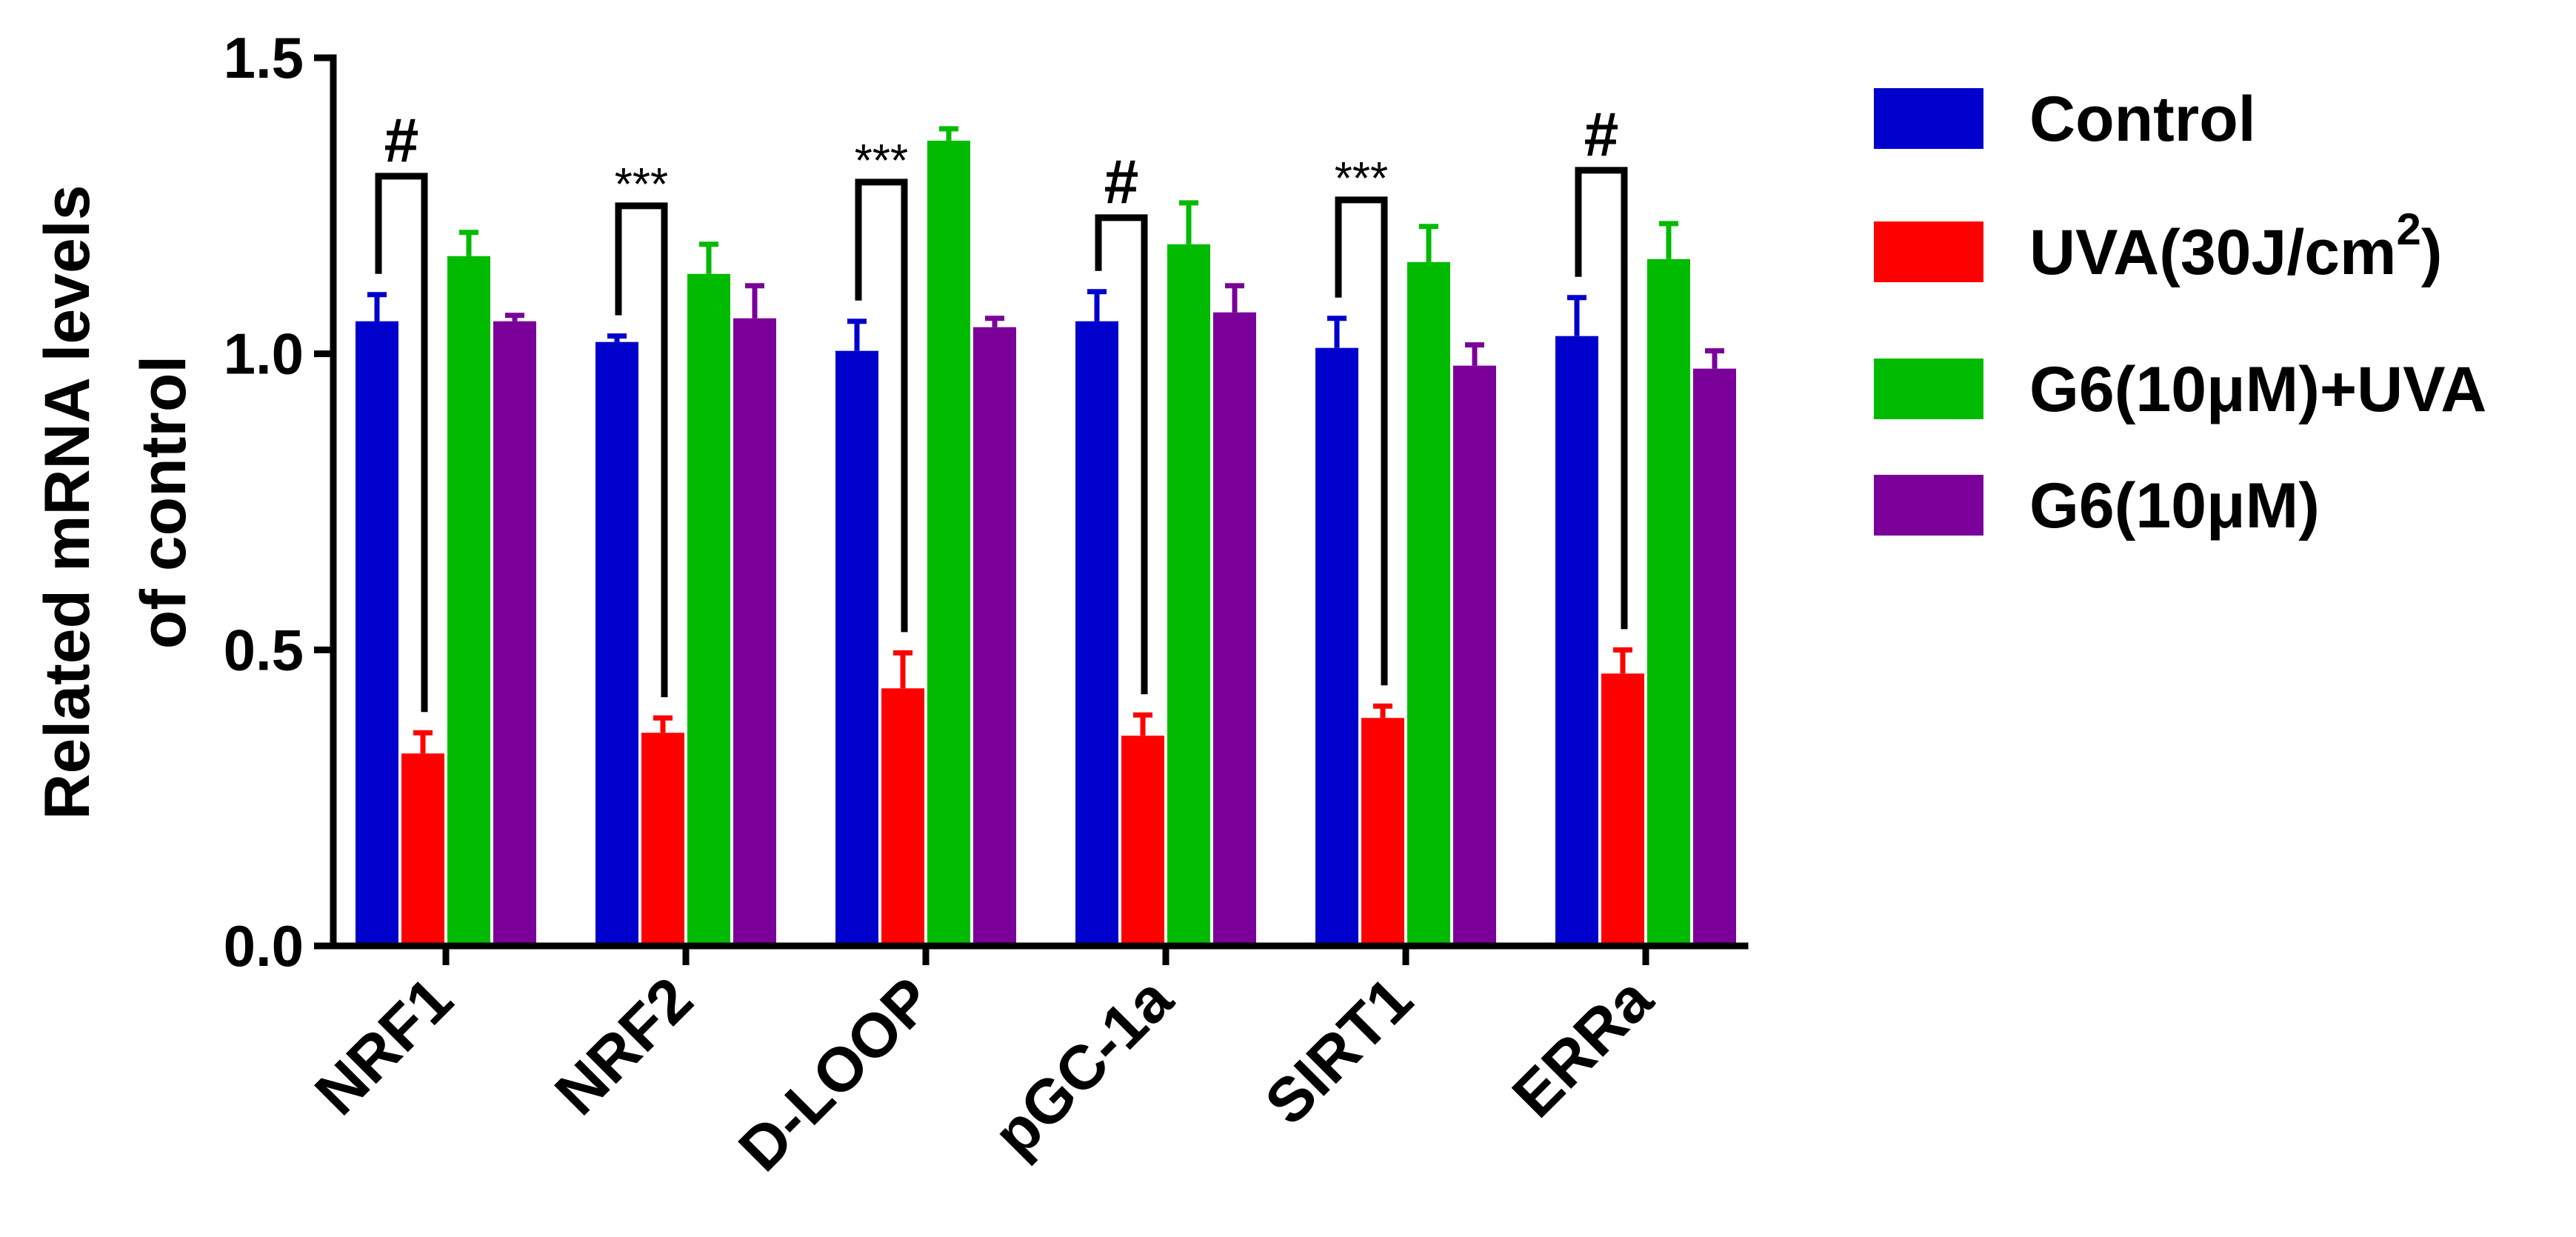 Image resolution: width=2576 pixels, height=1237 pixels. What do you see at coordinates (2213, 253) in the screenshot?
I see `legend-label-text-1: UVA(30J/cm` at bounding box center [2213, 253].